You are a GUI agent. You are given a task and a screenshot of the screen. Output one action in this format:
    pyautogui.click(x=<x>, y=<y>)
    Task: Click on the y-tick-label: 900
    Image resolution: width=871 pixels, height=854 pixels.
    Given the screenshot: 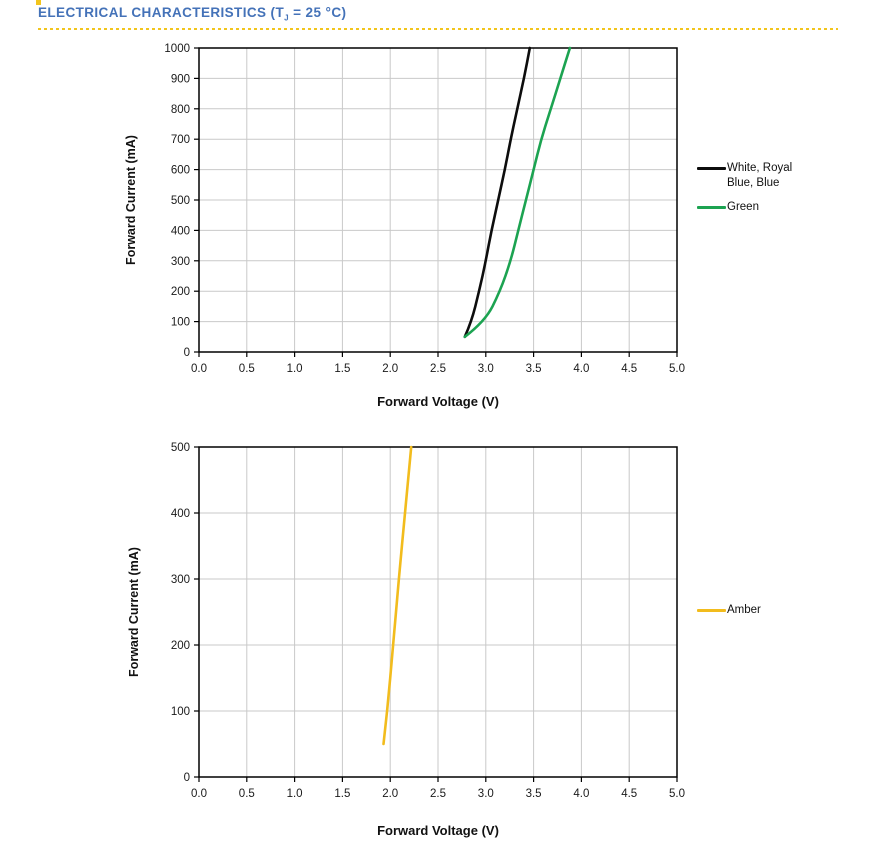 What is the action you would take?
    pyautogui.click(x=180, y=79)
    